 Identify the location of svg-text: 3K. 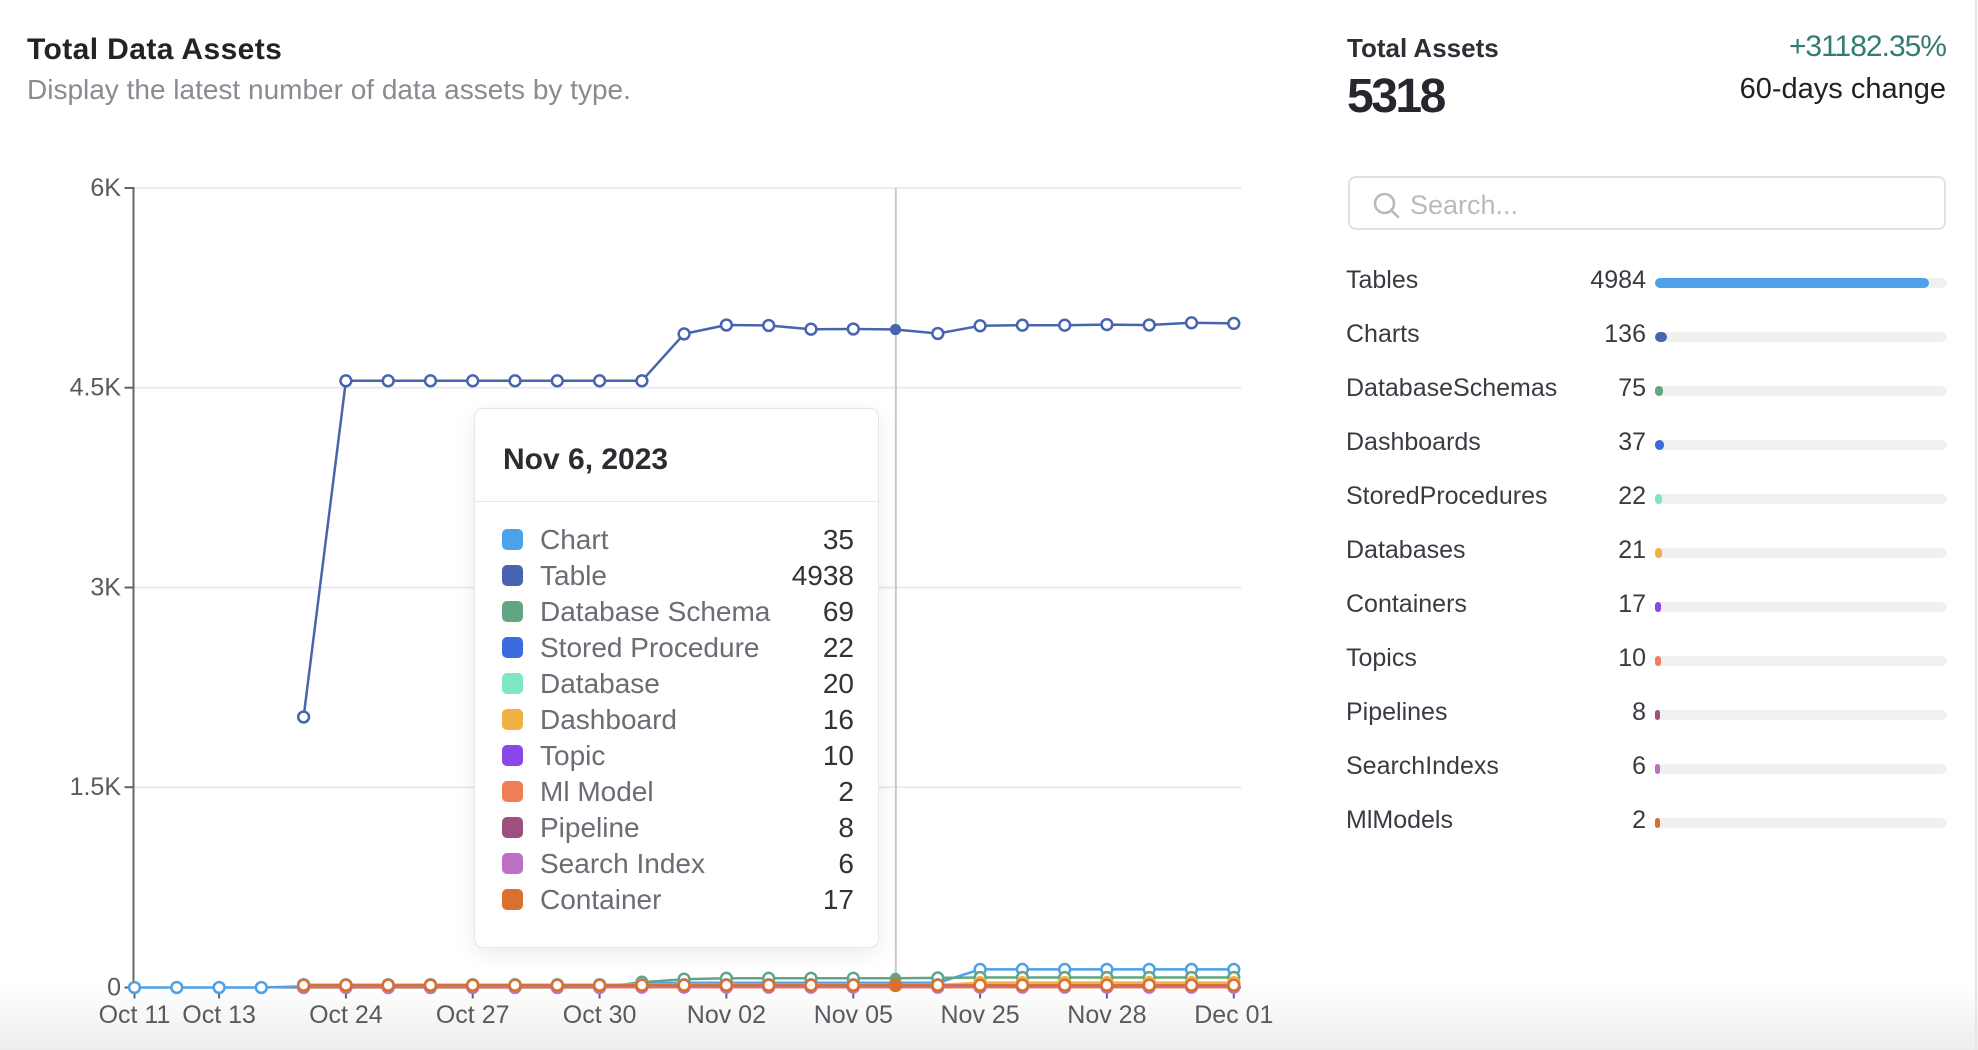
(105, 588).